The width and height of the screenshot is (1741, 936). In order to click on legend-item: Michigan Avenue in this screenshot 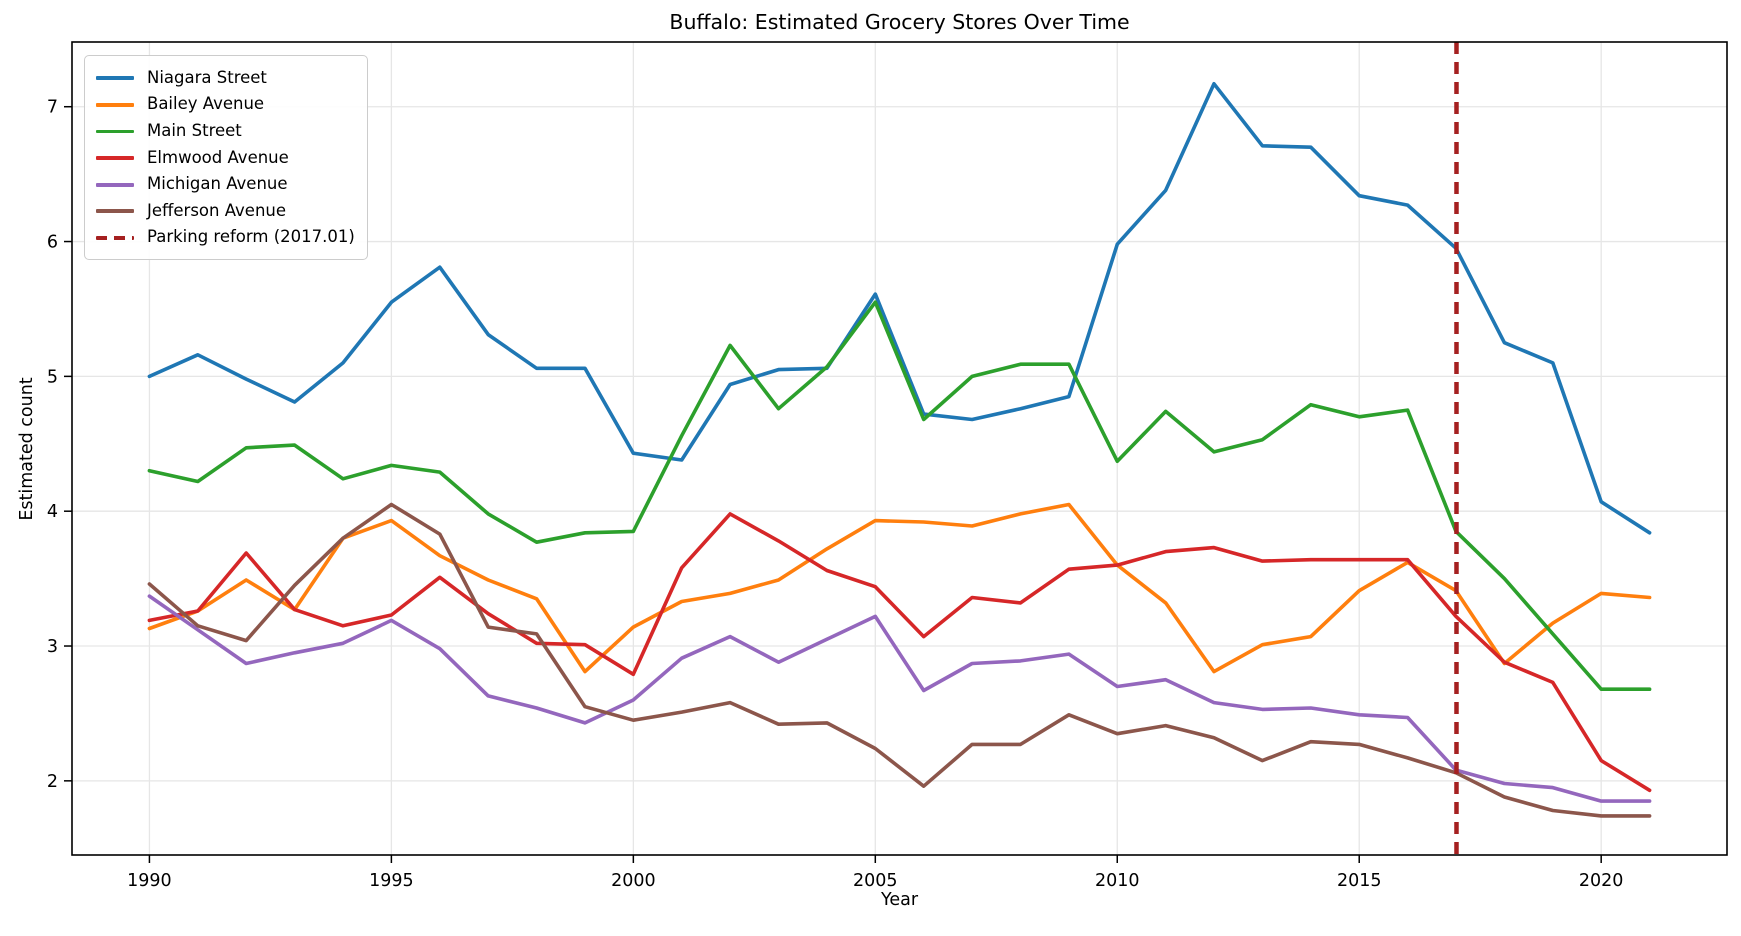, I will do `click(225, 184)`.